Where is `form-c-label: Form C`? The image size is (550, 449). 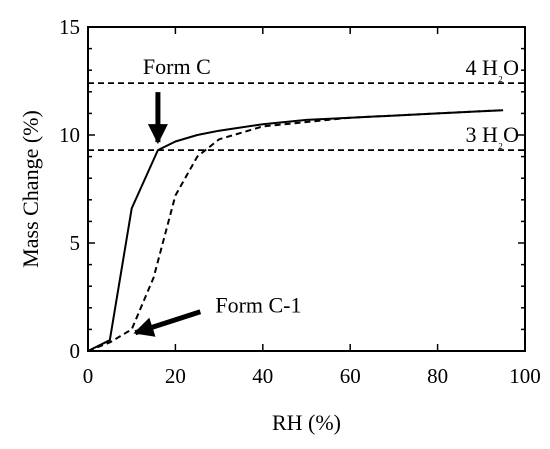
form-c-label: Form C is located at coordinates (177, 66).